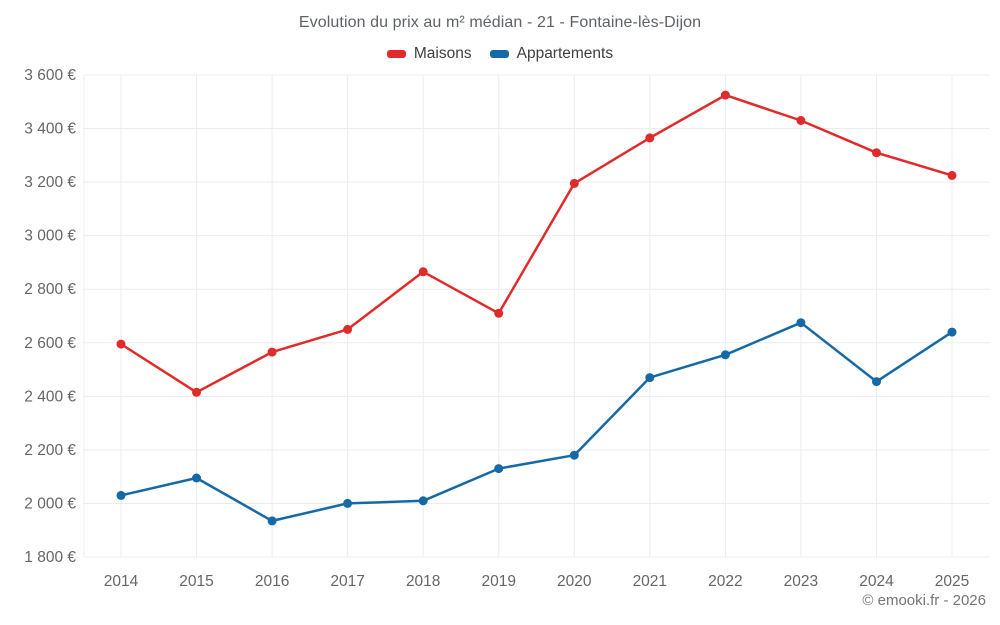 This screenshot has height=625, width=1000. Describe the element at coordinates (121, 495) in the screenshot. I see `data-point-appartements-2014` at that location.